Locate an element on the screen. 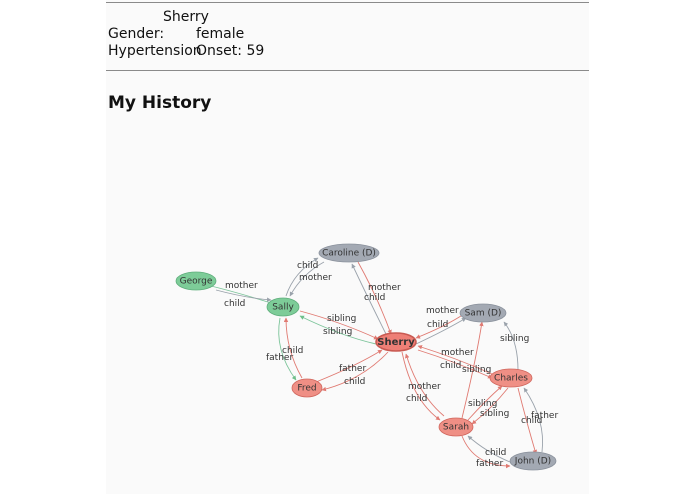 The height and width of the screenshot is (494, 695). node-fred: Fred is located at coordinates (307, 388).